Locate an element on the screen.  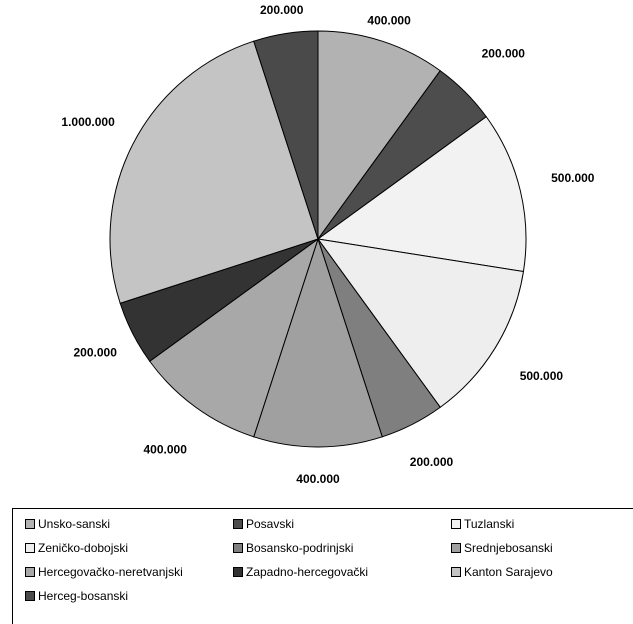
legend-label: Unsko-sanski is located at coordinates (74, 524).